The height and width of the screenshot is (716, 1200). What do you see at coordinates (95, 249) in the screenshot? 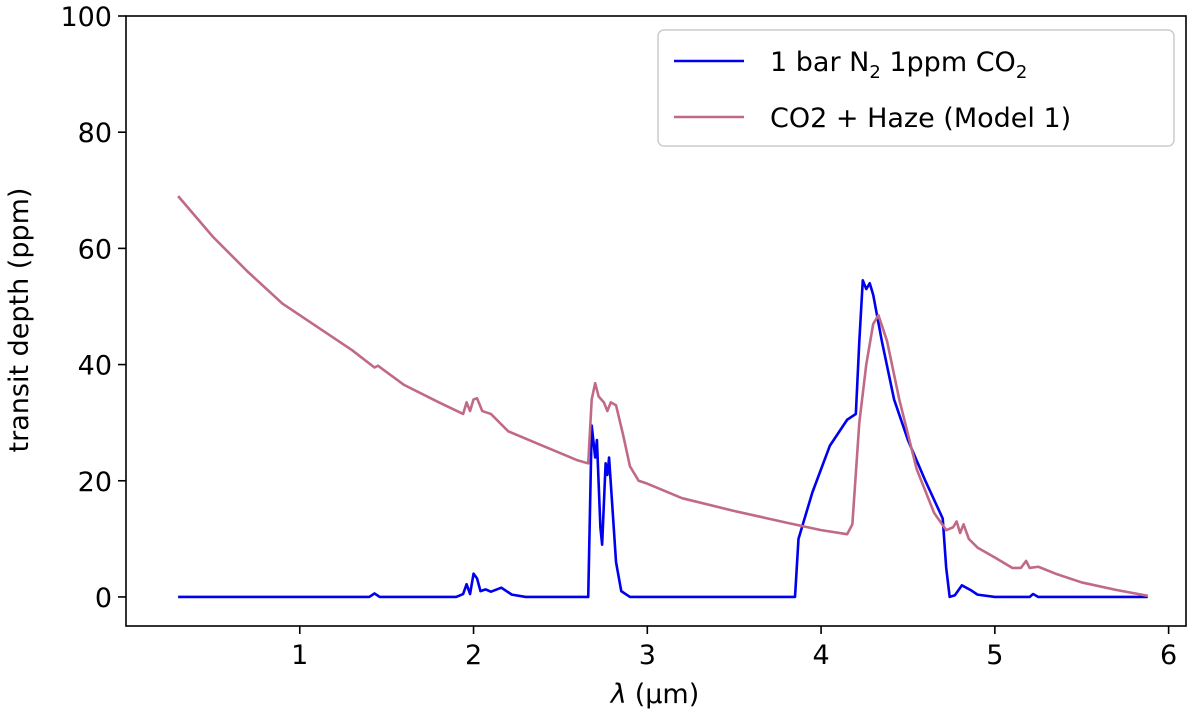
I see `y-tick-label: 60` at bounding box center [95, 249].